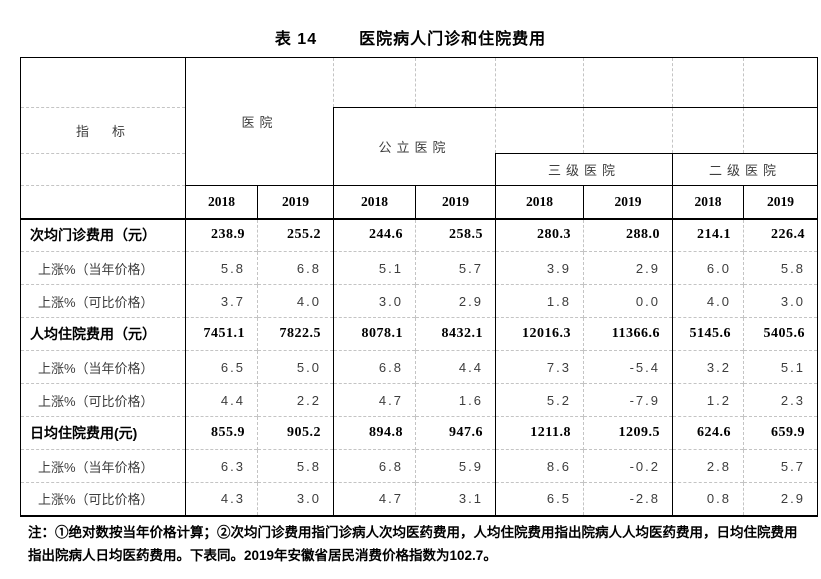  Describe the element at coordinates (221, 301) in the screenshot. I see `data-cell: 3.7` at that location.